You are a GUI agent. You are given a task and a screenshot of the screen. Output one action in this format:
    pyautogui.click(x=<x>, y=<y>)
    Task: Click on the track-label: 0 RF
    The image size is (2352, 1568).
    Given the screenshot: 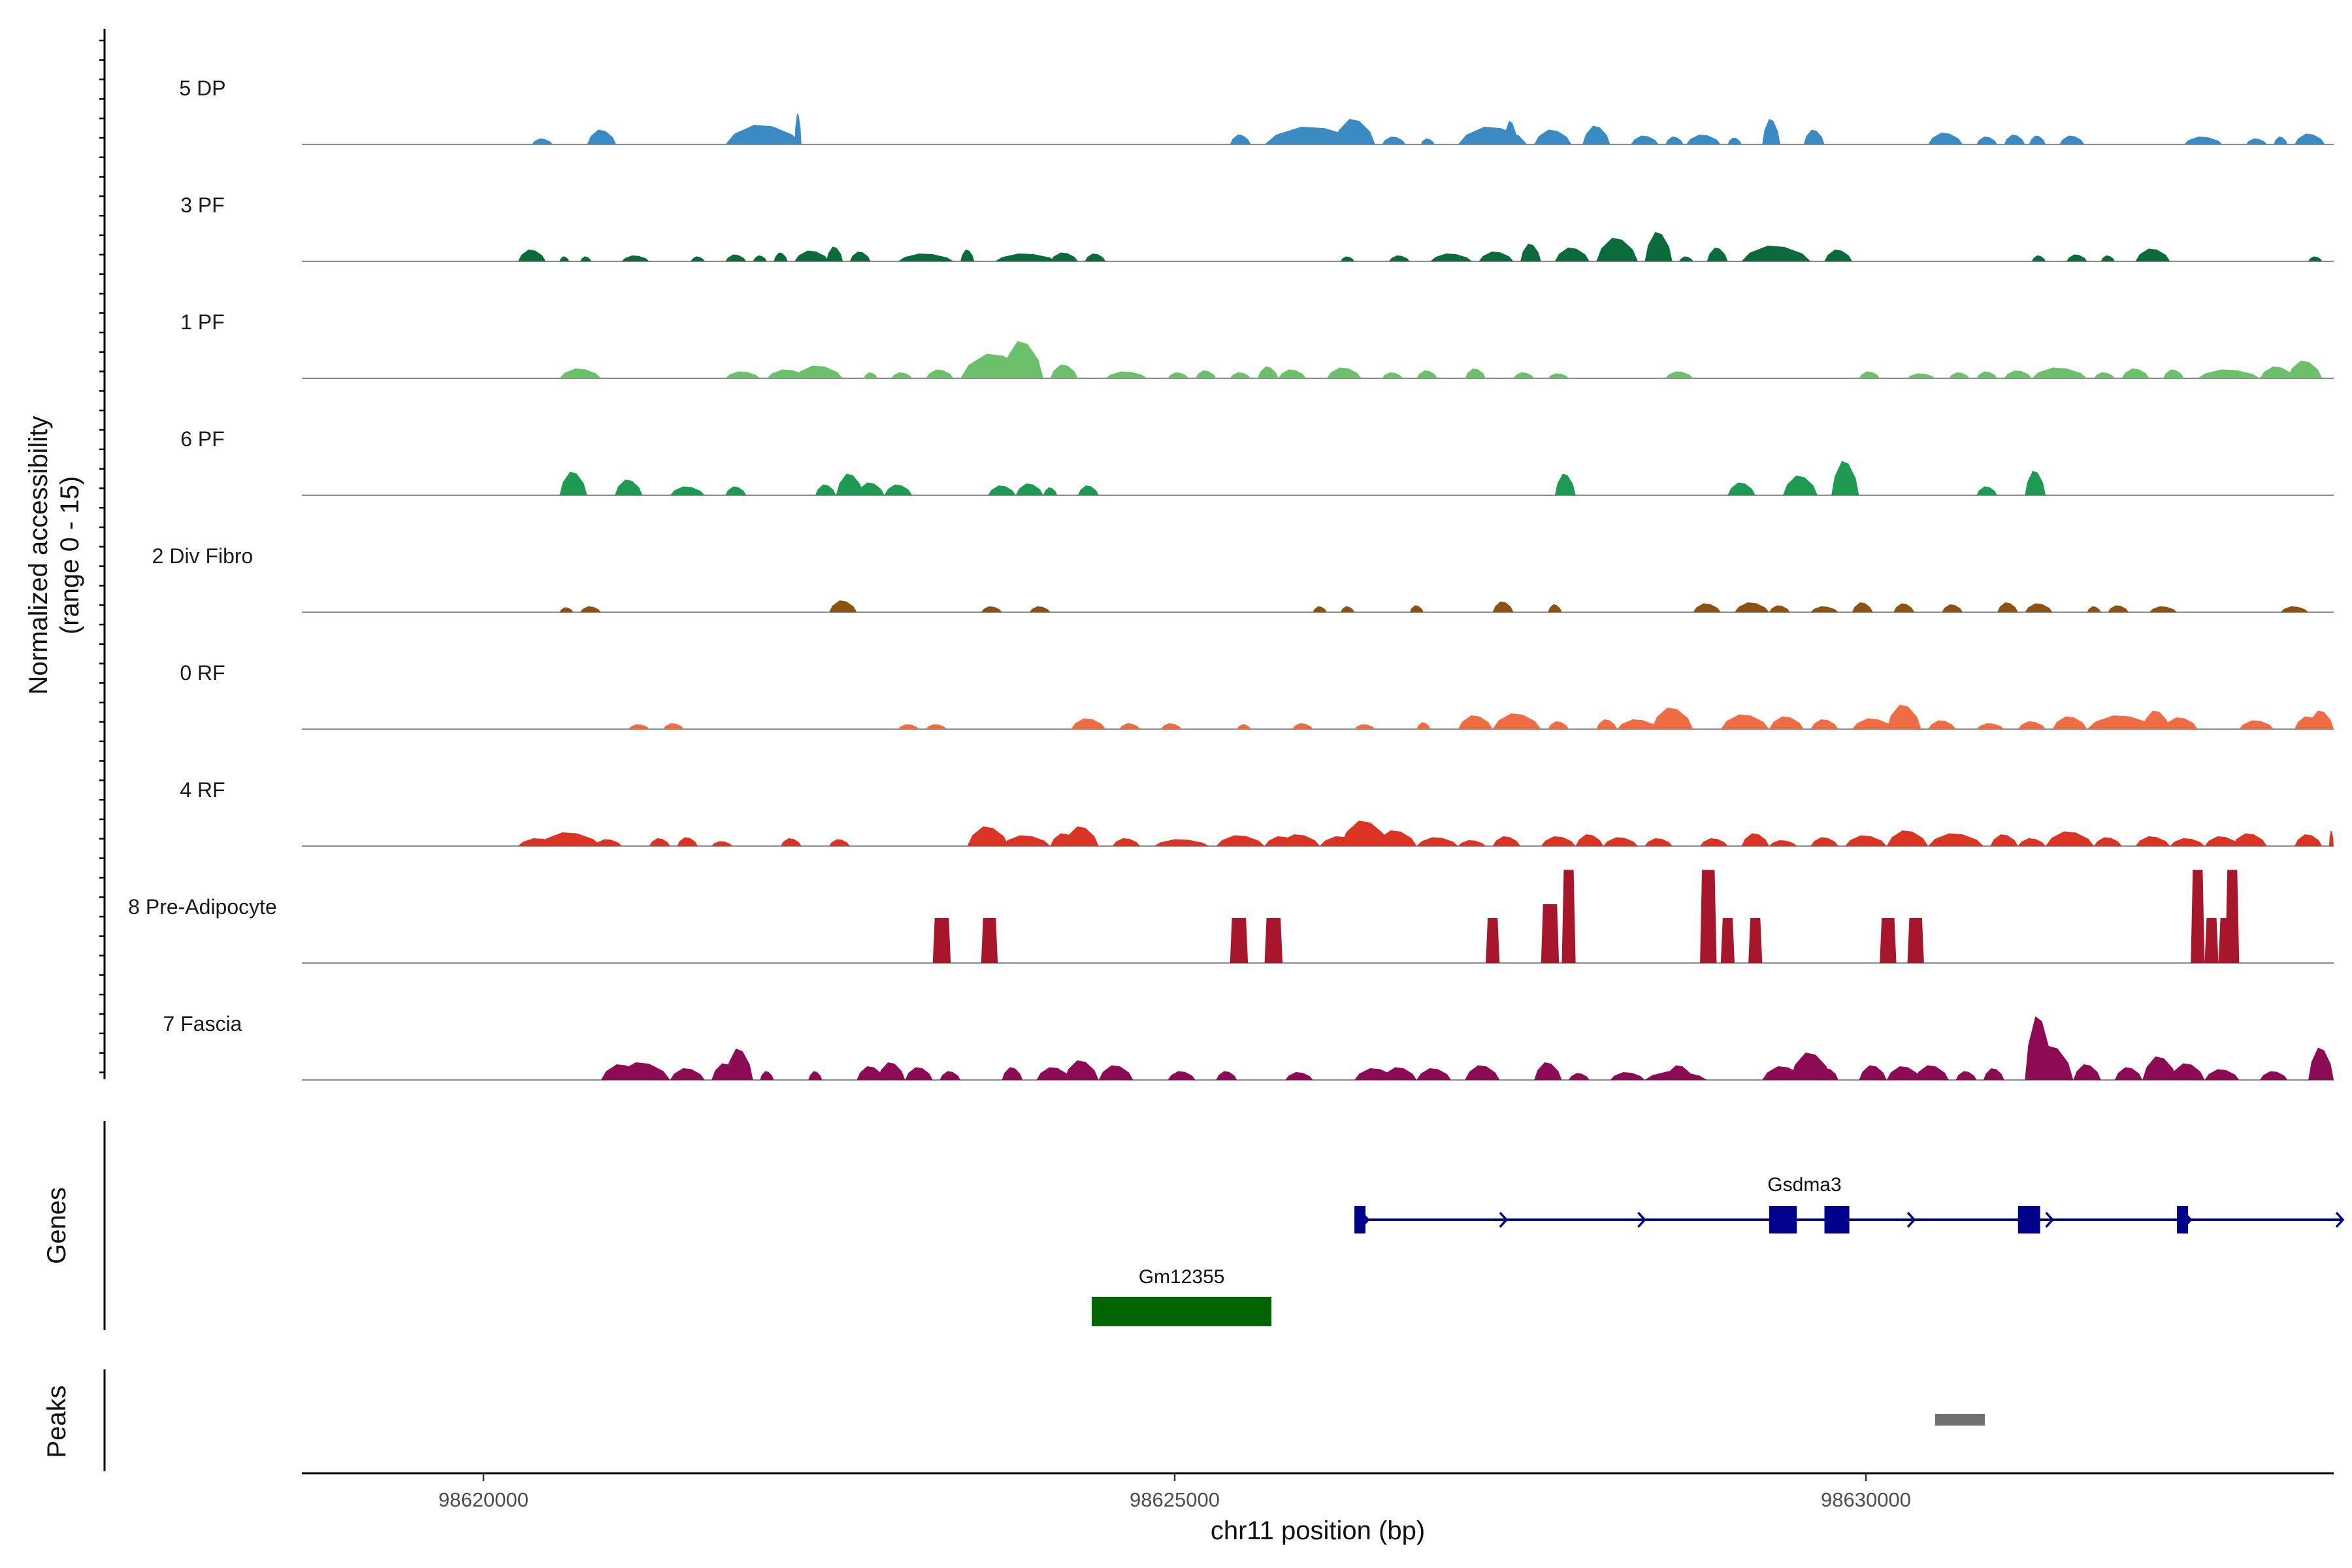 What is the action you would take?
    pyautogui.click(x=202, y=673)
    